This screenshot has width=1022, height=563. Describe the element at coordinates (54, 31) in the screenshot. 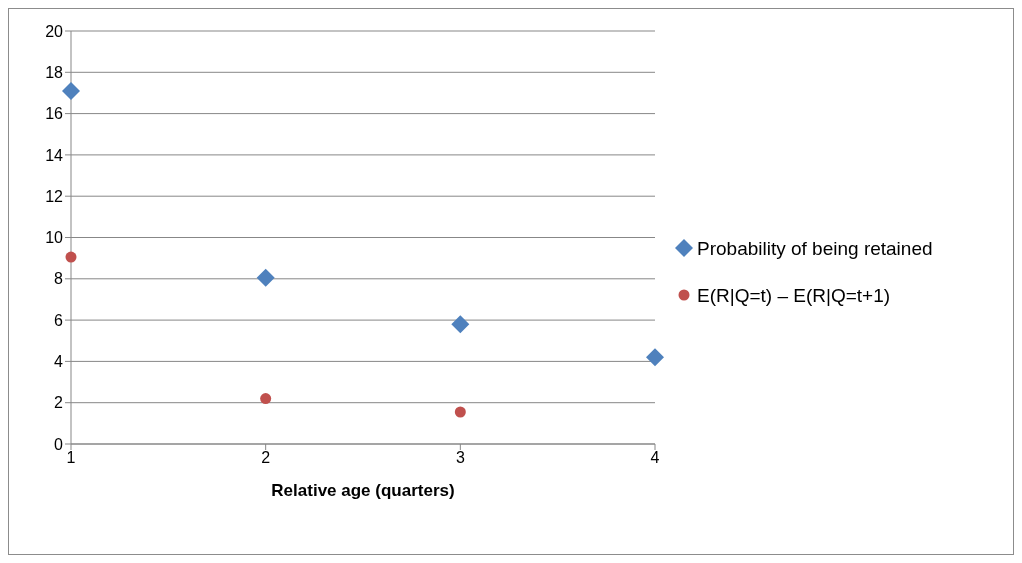

I see `y-tick-label: 20` at that location.